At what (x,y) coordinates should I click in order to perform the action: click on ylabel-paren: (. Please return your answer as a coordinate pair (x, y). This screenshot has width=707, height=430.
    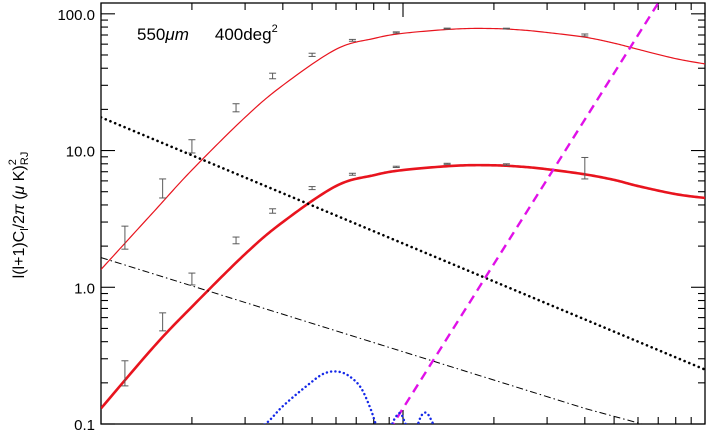
    Looking at the image, I should click on (19, 199).